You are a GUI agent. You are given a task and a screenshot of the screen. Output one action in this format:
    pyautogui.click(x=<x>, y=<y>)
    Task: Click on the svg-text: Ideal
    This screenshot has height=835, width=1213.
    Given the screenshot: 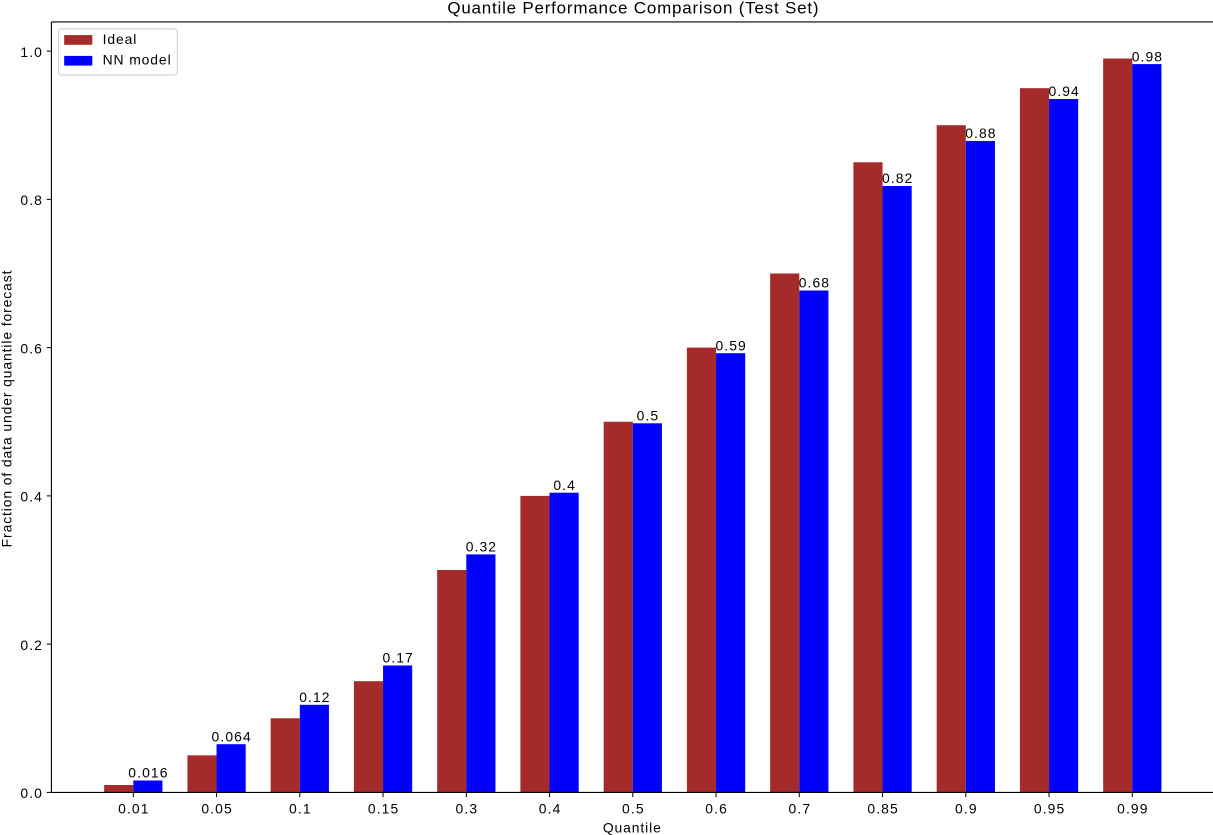 What is the action you would take?
    pyautogui.click(x=120, y=39)
    